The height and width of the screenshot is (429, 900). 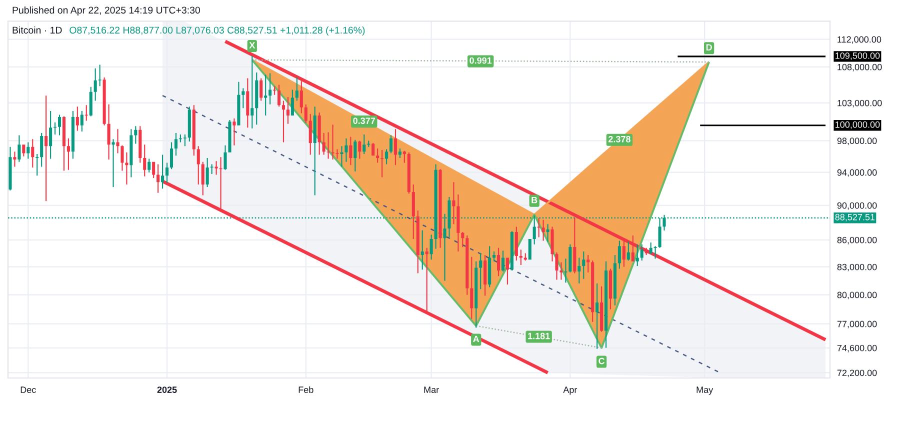 I want to click on annotation: 0.991, so click(x=481, y=60).